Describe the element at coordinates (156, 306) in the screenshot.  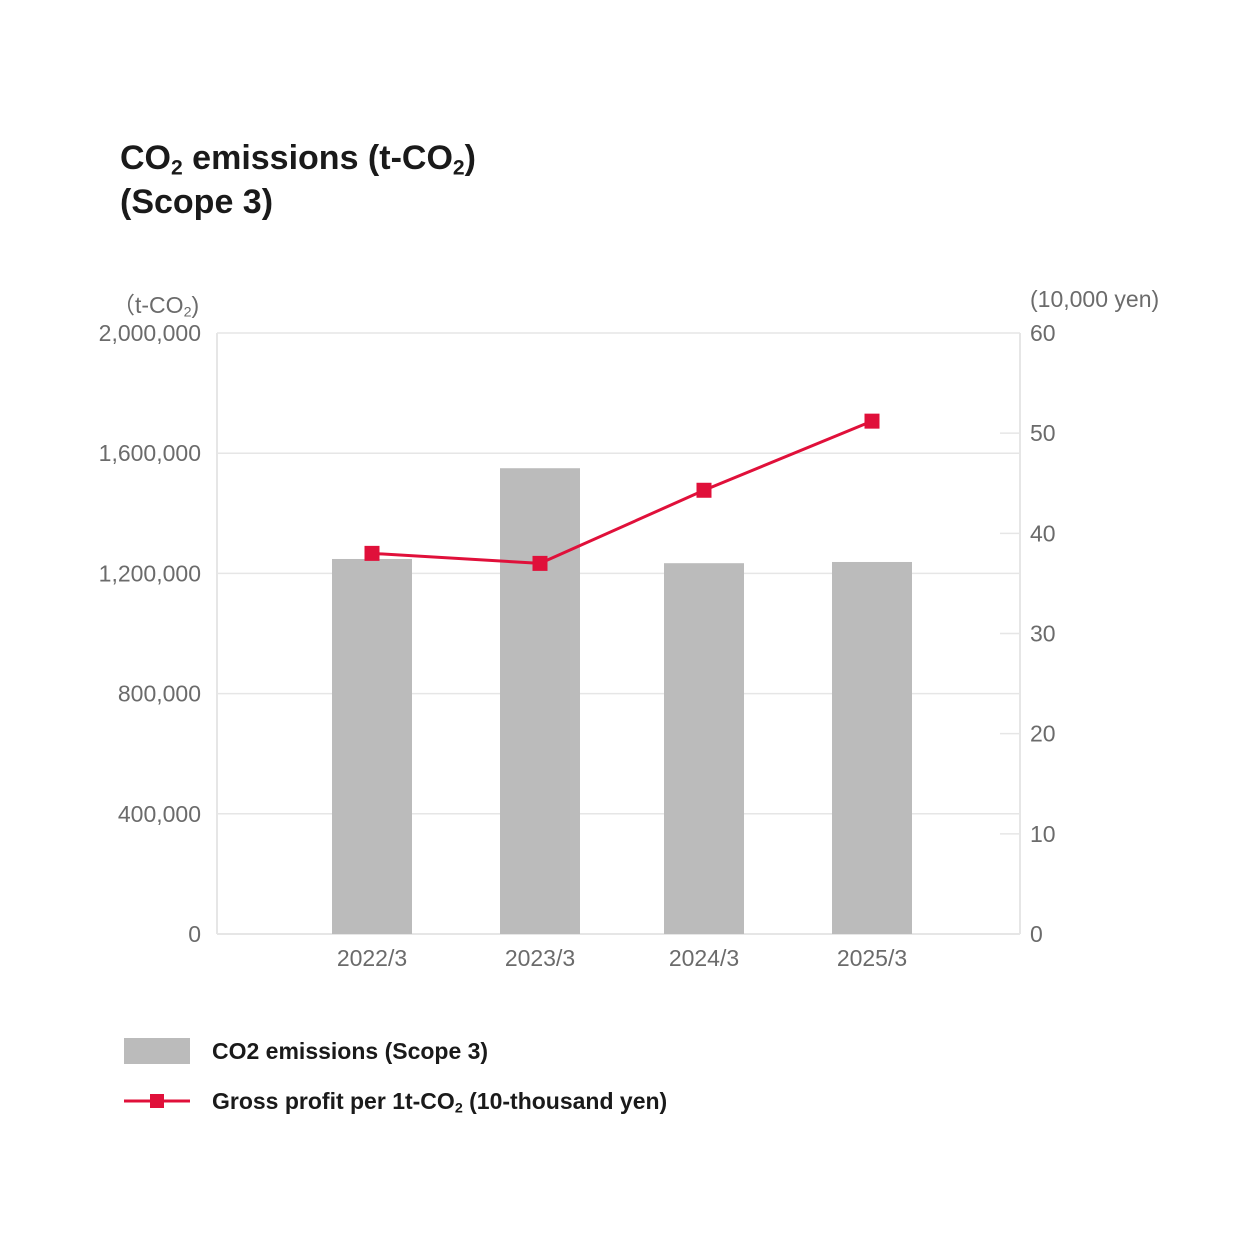
I see `left-axis-unit: （t-CO2)` at that location.